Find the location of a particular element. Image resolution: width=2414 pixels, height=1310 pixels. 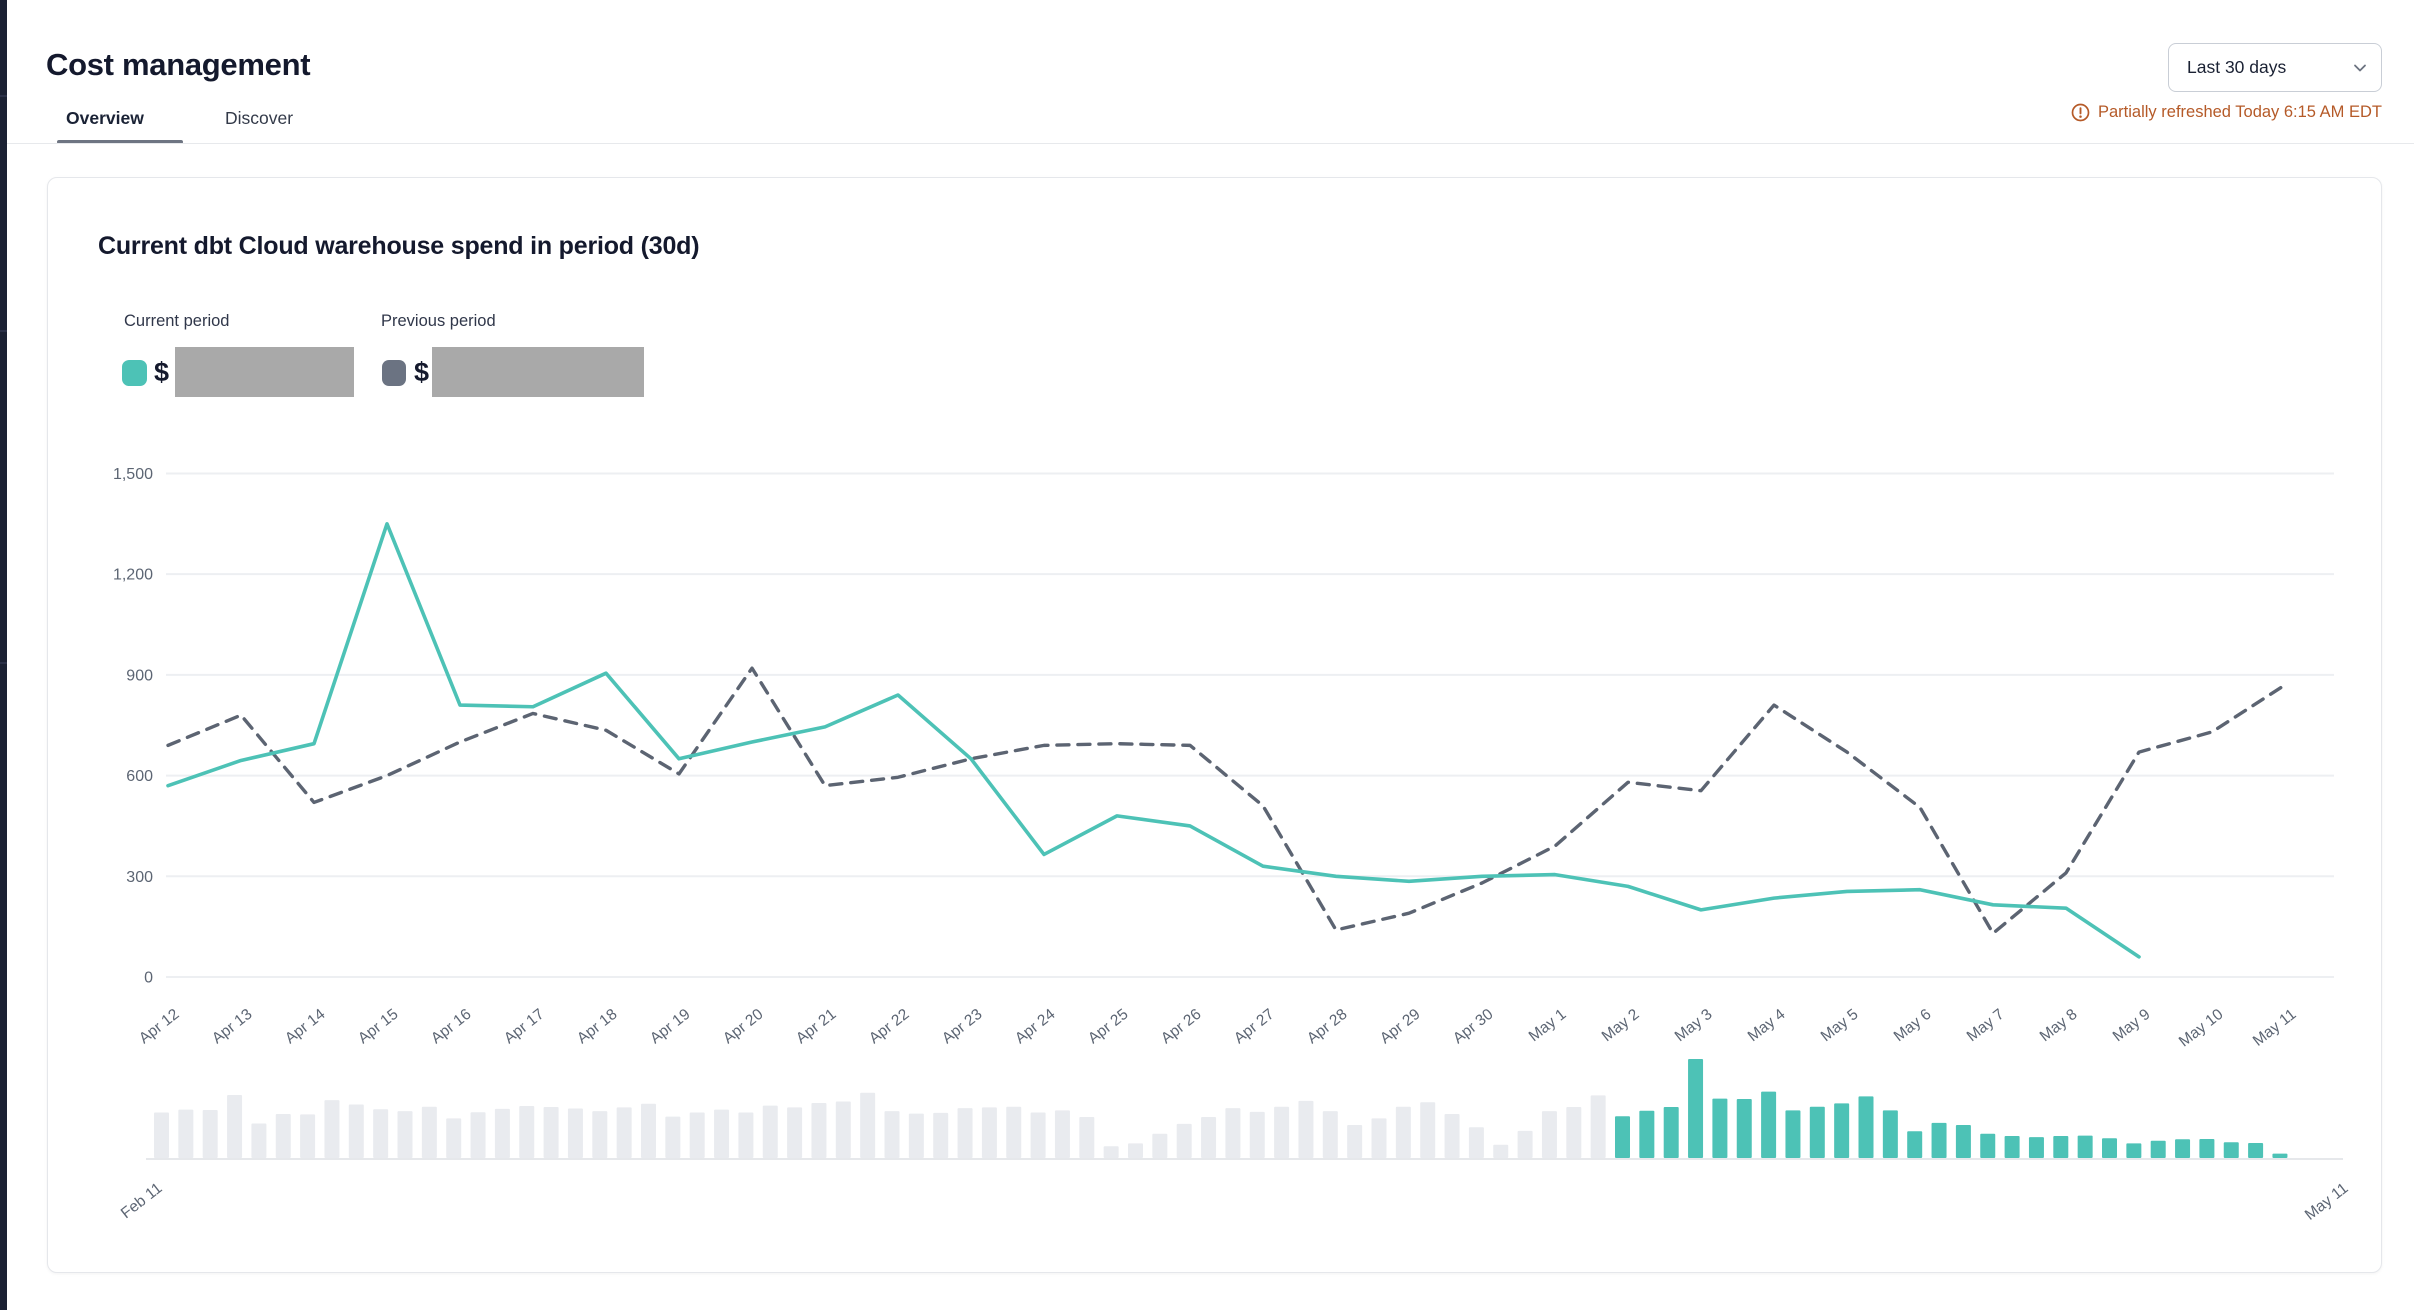

minimap-brush: Feb 11 May 11 is located at coordinates (1235, 1141).